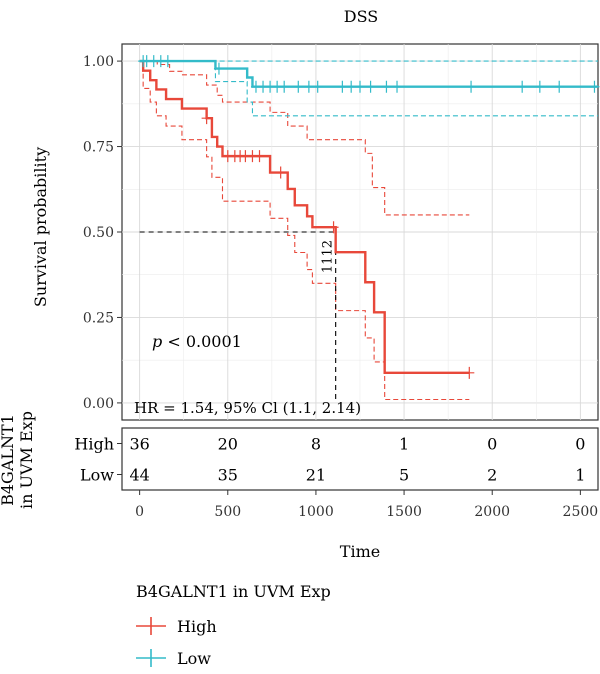  What do you see at coordinates (139, 444) in the screenshot?
I see `risk-count: 36` at bounding box center [139, 444].